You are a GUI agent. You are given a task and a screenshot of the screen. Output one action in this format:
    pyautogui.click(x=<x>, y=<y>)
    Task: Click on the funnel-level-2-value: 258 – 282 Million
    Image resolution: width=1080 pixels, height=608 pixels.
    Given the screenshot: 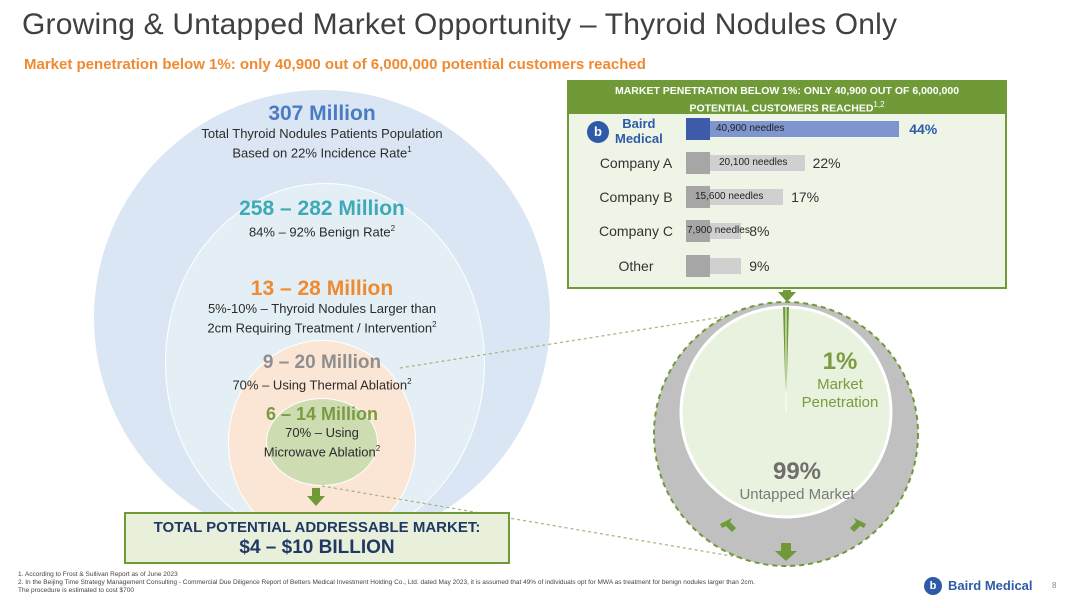 What is the action you would take?
    pyautogui.click(x=322, y=208)
    